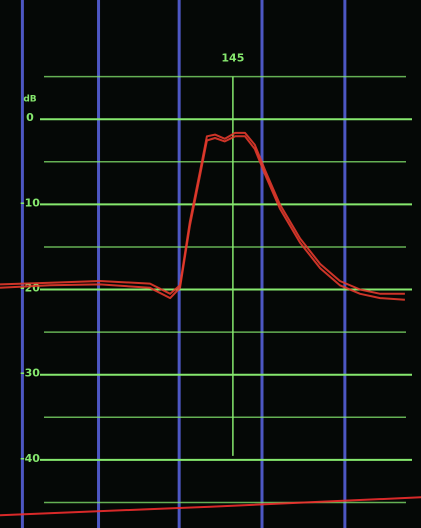 The width and height of the screenshot is (421, 528). I want to click on y-tick-label: 0, so click(30, 117).